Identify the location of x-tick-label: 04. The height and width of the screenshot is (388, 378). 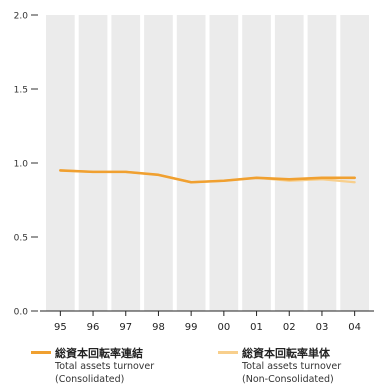
(354, 327).